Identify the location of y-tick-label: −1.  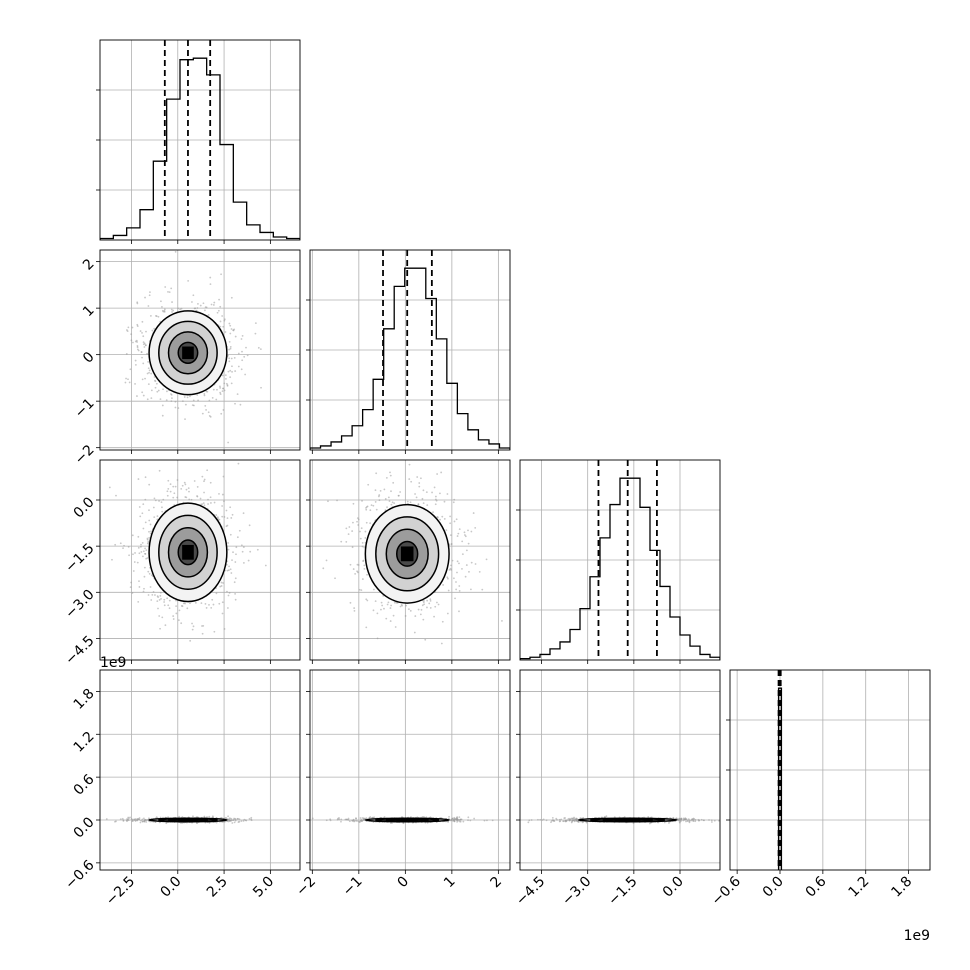
(85, 409).